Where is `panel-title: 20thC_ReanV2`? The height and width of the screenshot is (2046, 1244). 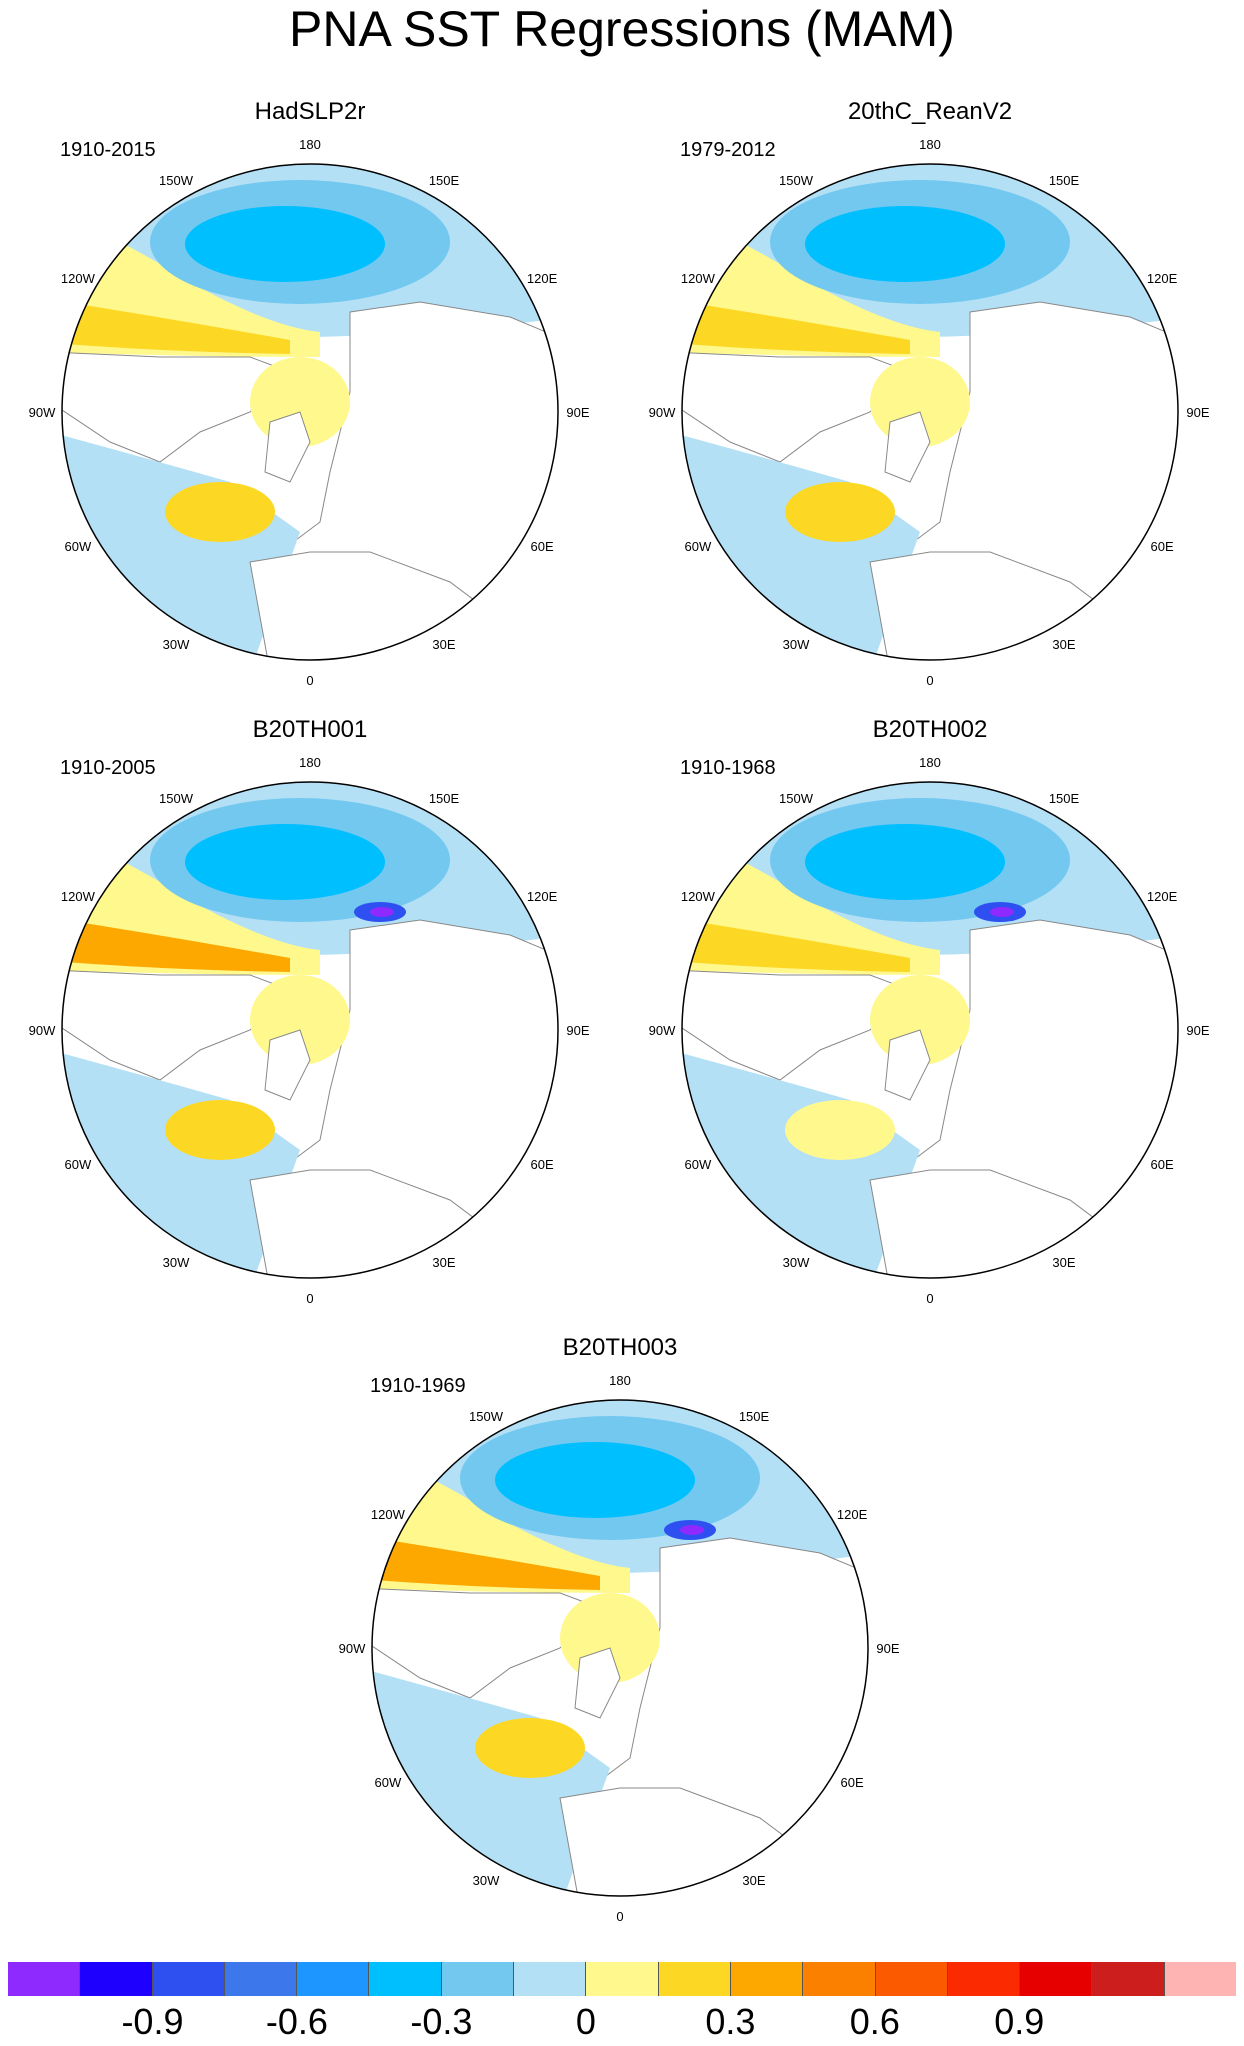
panel-title: 20thC_ReanV2 is located at coordinates (930, 111).